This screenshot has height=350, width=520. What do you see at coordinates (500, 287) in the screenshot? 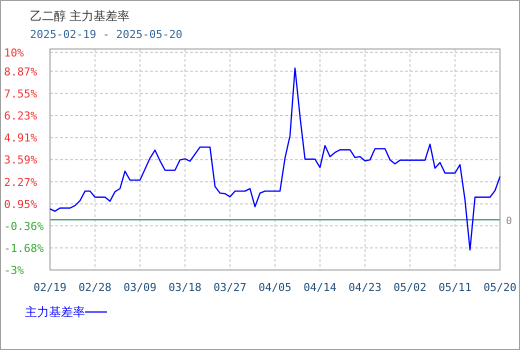
I see `x-tick-label: 05/20` at bounding box center [500, 287].